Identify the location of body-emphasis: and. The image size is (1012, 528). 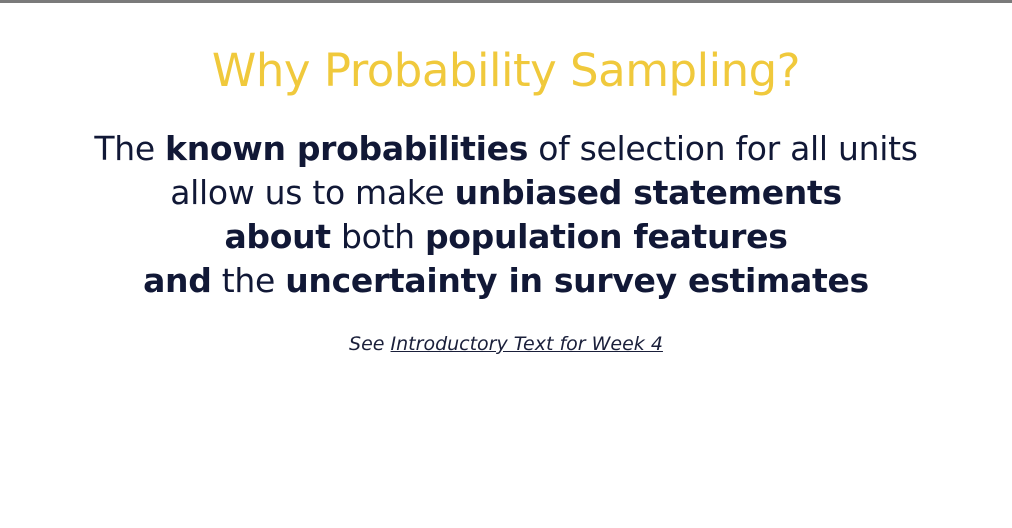
(177, 280).